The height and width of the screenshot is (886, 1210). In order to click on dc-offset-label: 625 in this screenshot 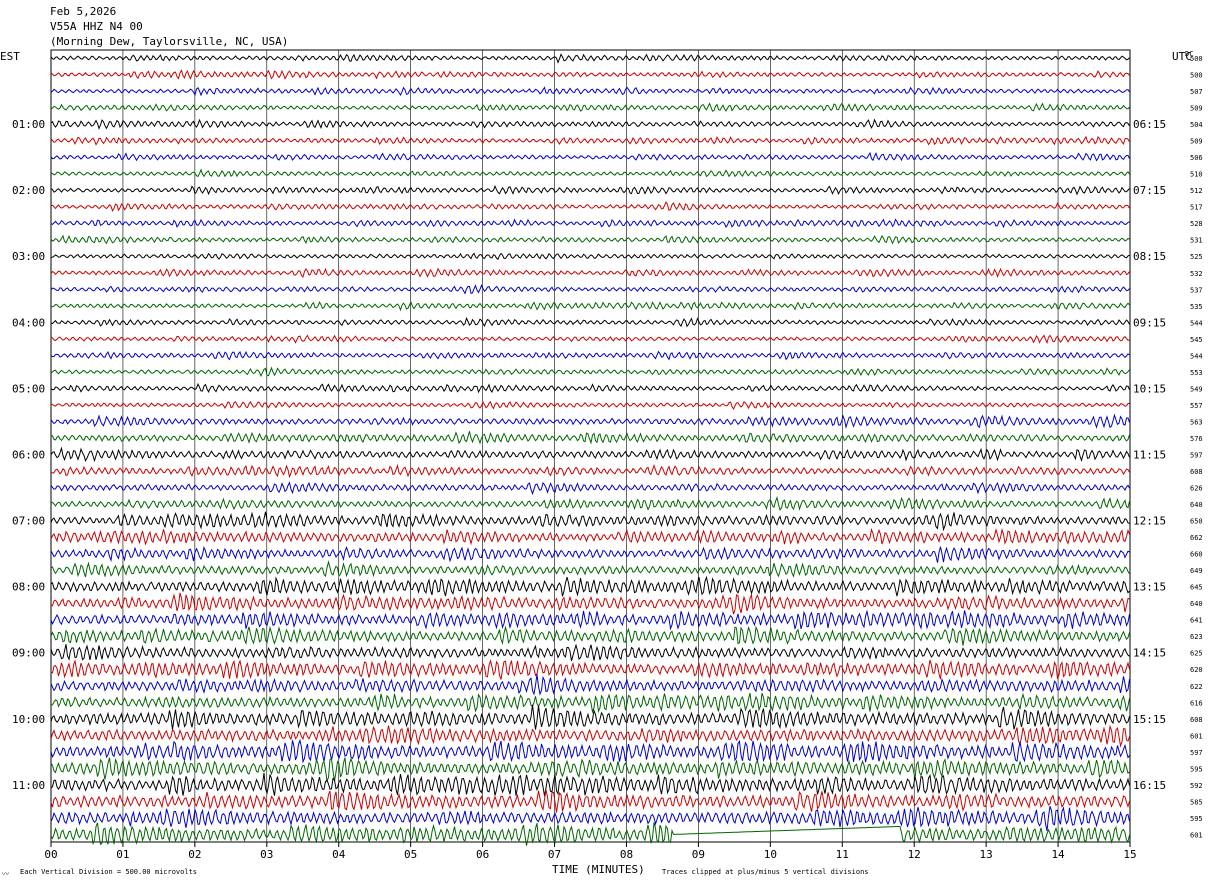, I will do `click(1196, 654)`.